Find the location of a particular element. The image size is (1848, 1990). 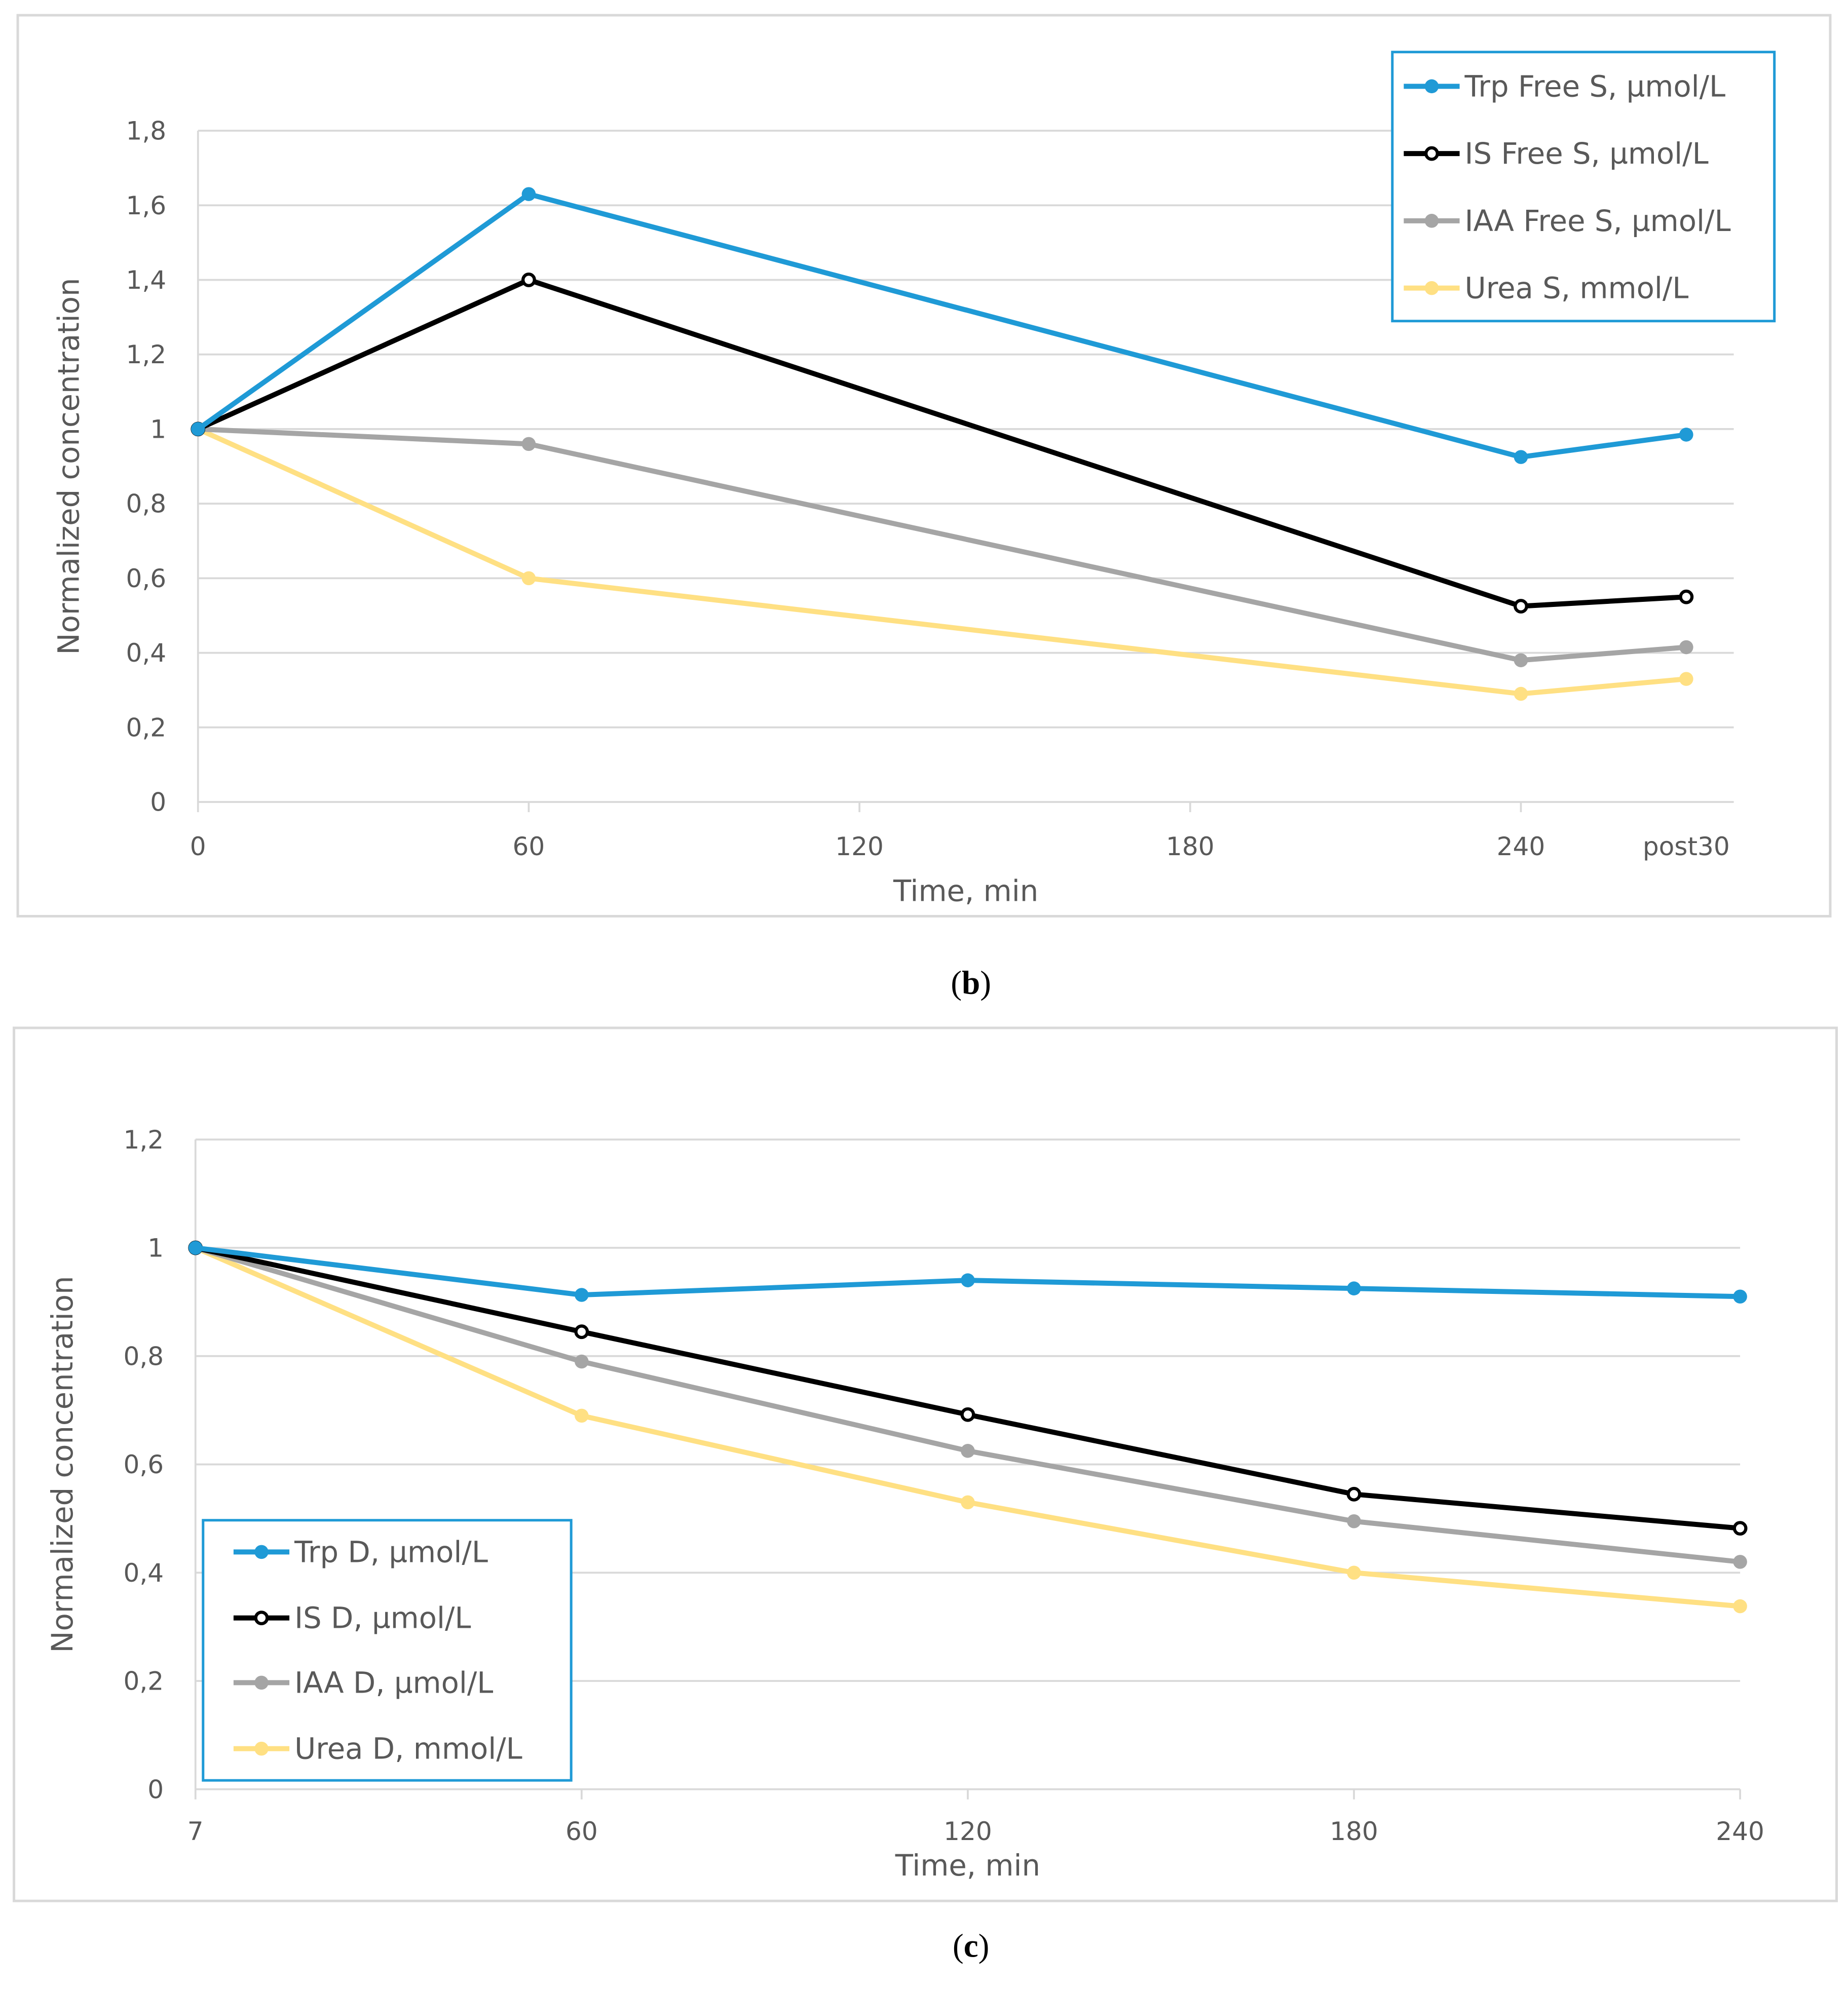

chart-b-x-tick-label: 240 is located at coordinates (1521, 846).